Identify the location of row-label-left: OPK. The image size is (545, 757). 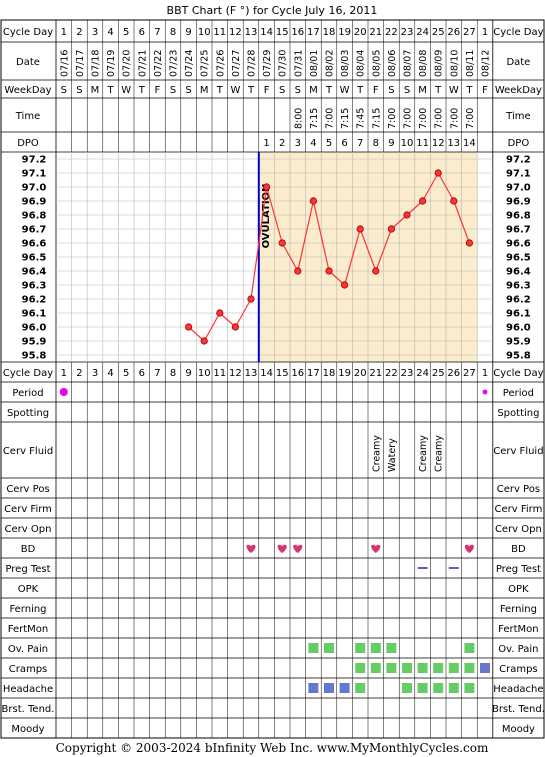
(28, 589).